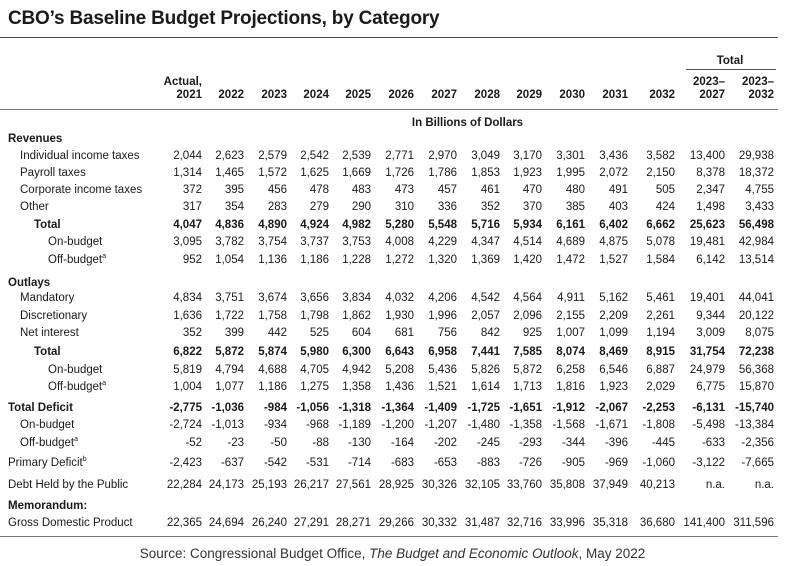 The height and width of the screenshot is (566, 785). Describe the element at coordinates (708, 408) in the screenshot. I see `table-cell: -6,131` at that location.